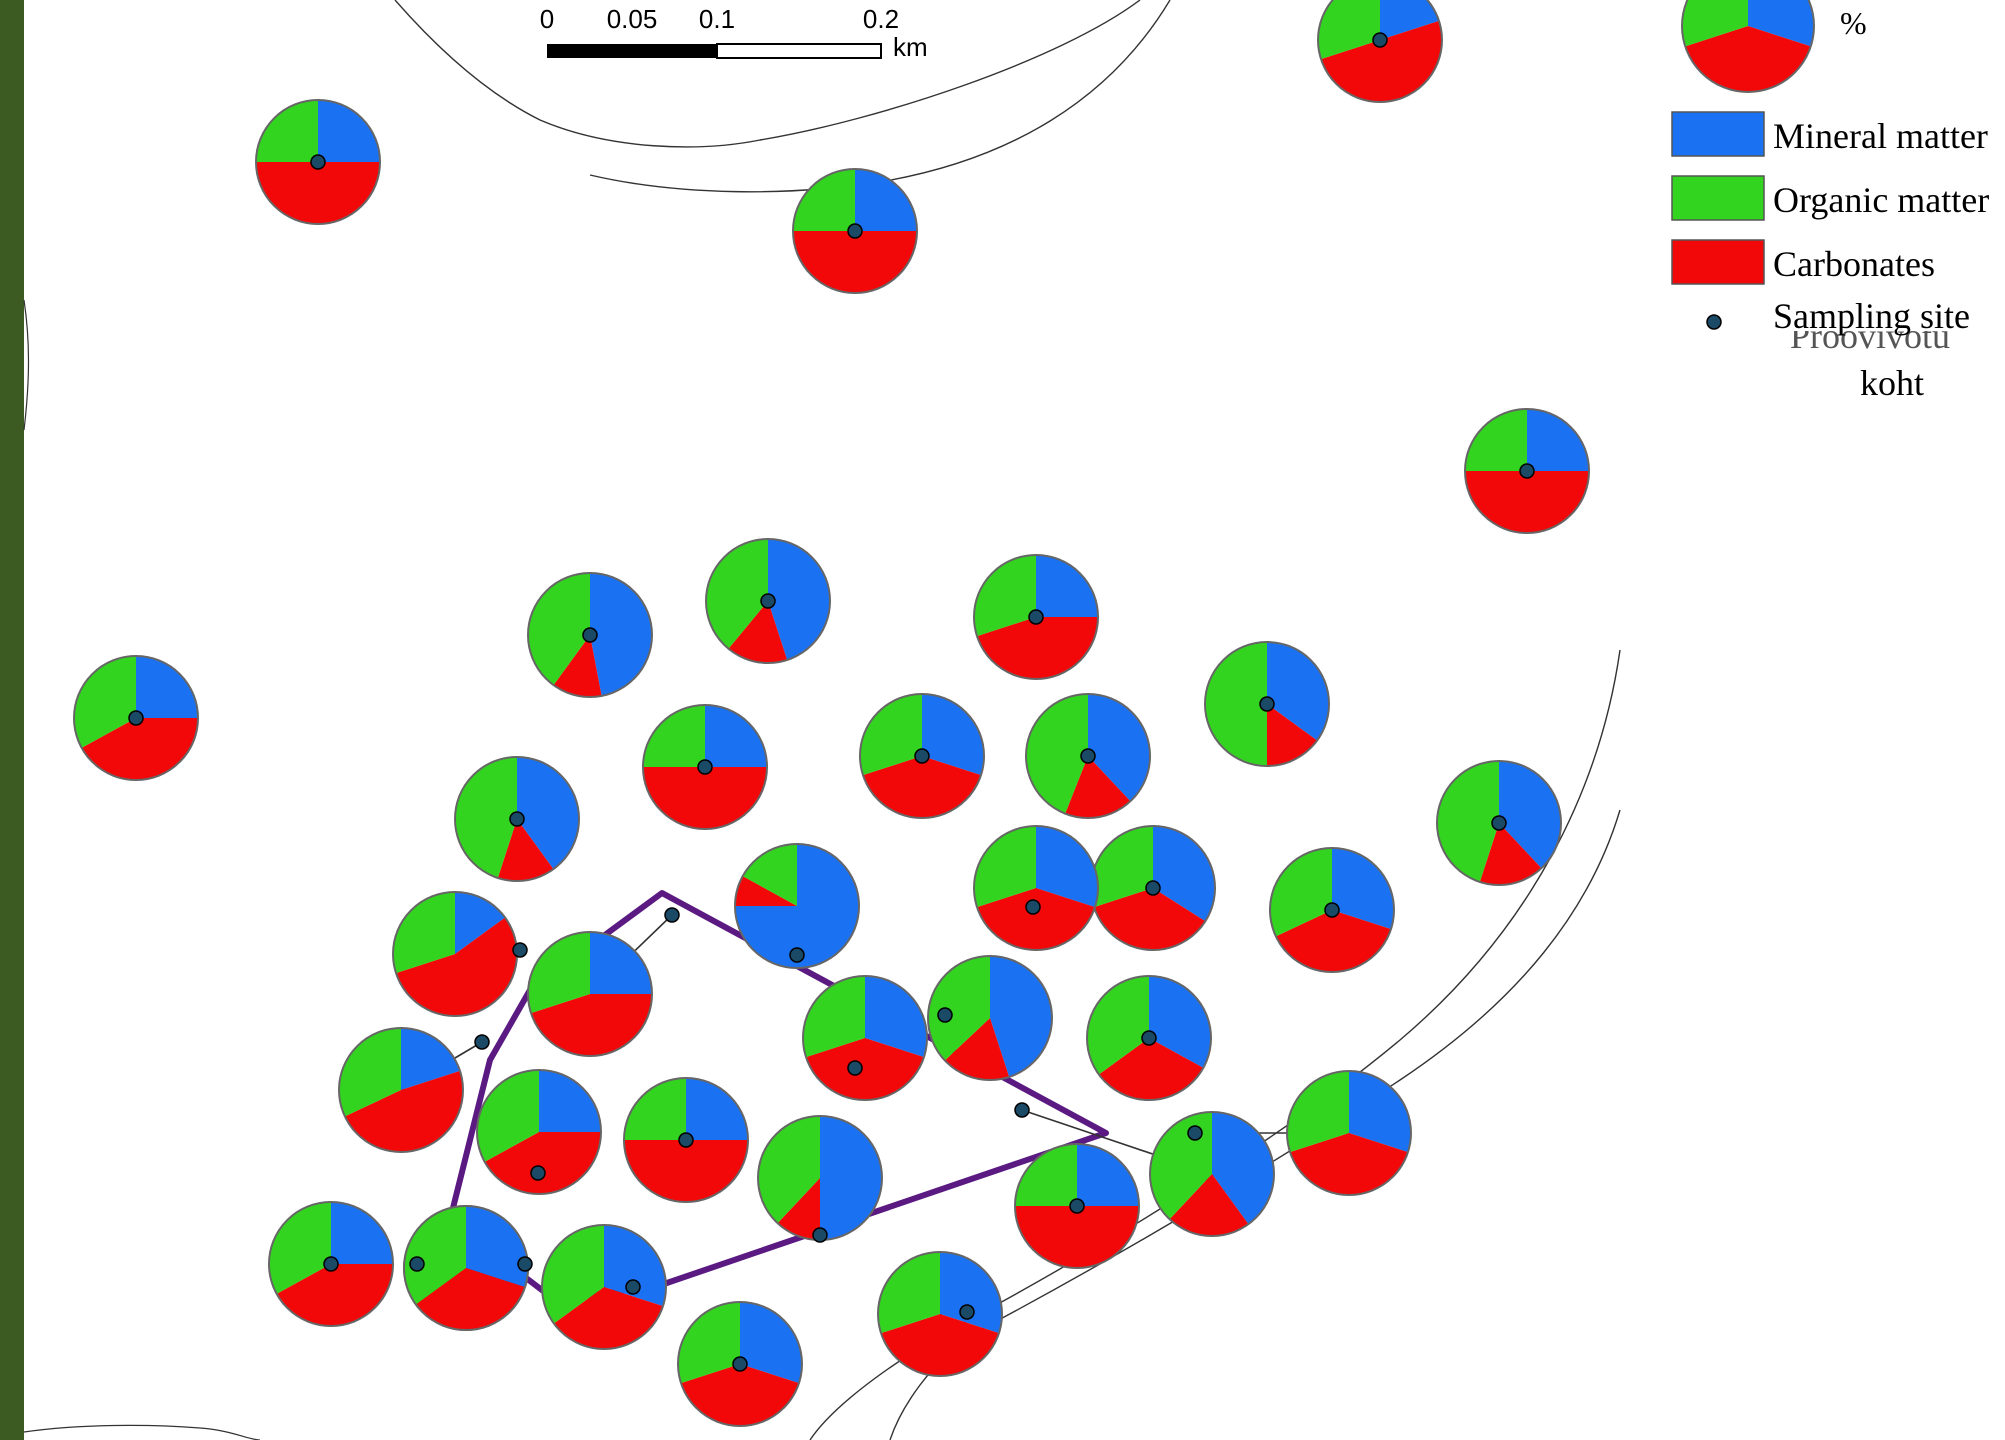 This screenshot has width=2005, height=1440. Describe the element at coordinates (608, 1318) in the screenshot. I see `pie-marker-33-slice-carbonates` at that location.